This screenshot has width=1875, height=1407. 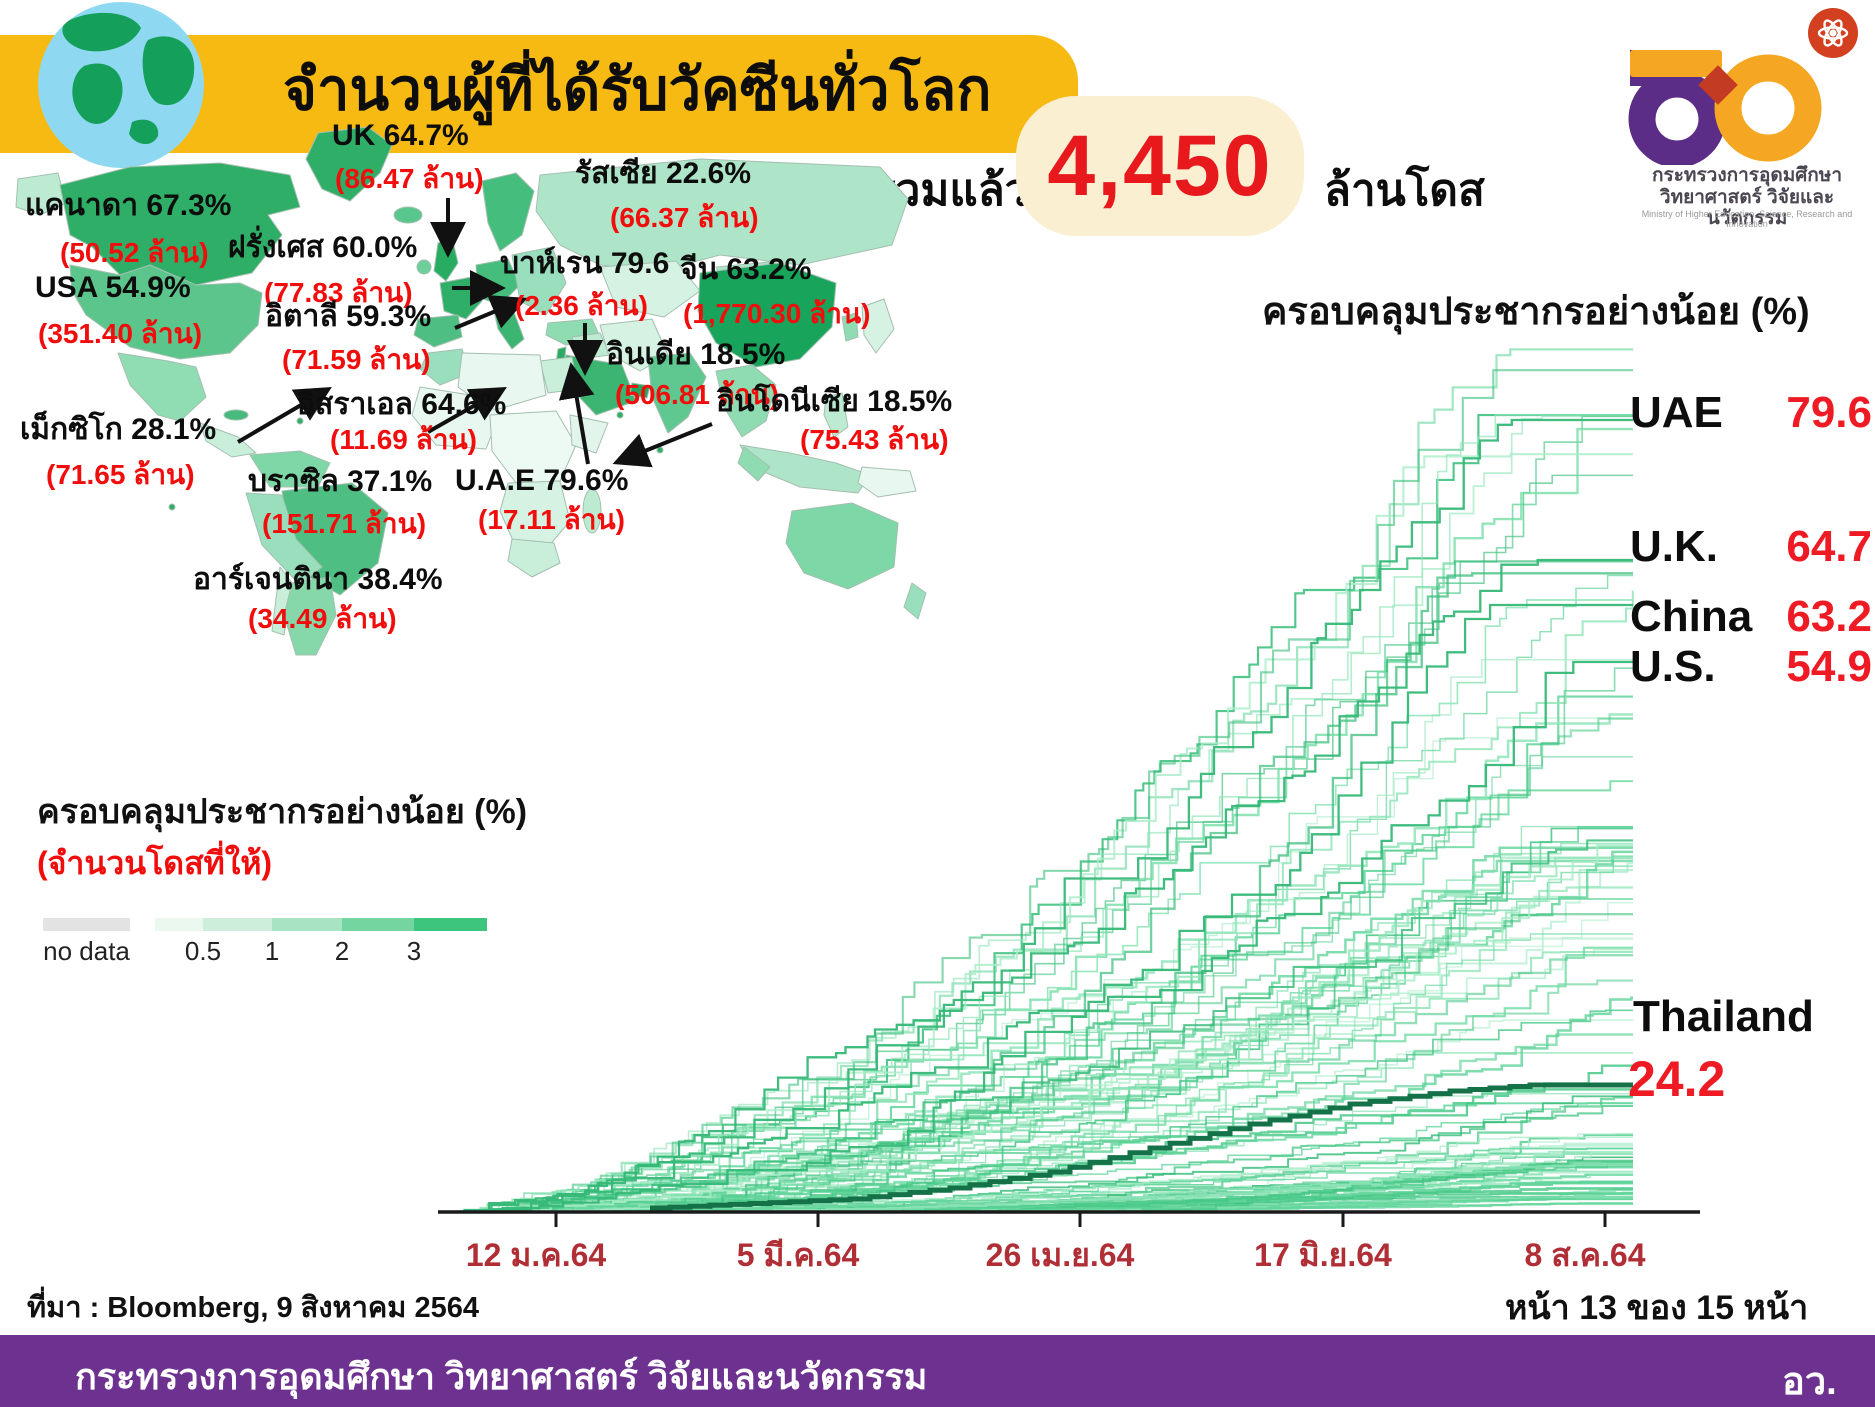 What do you see at coordinates (340, 481) in the screenshot?
I see `country-callout-label: บราซิล 37.1%` at bounding box center [340, 481].